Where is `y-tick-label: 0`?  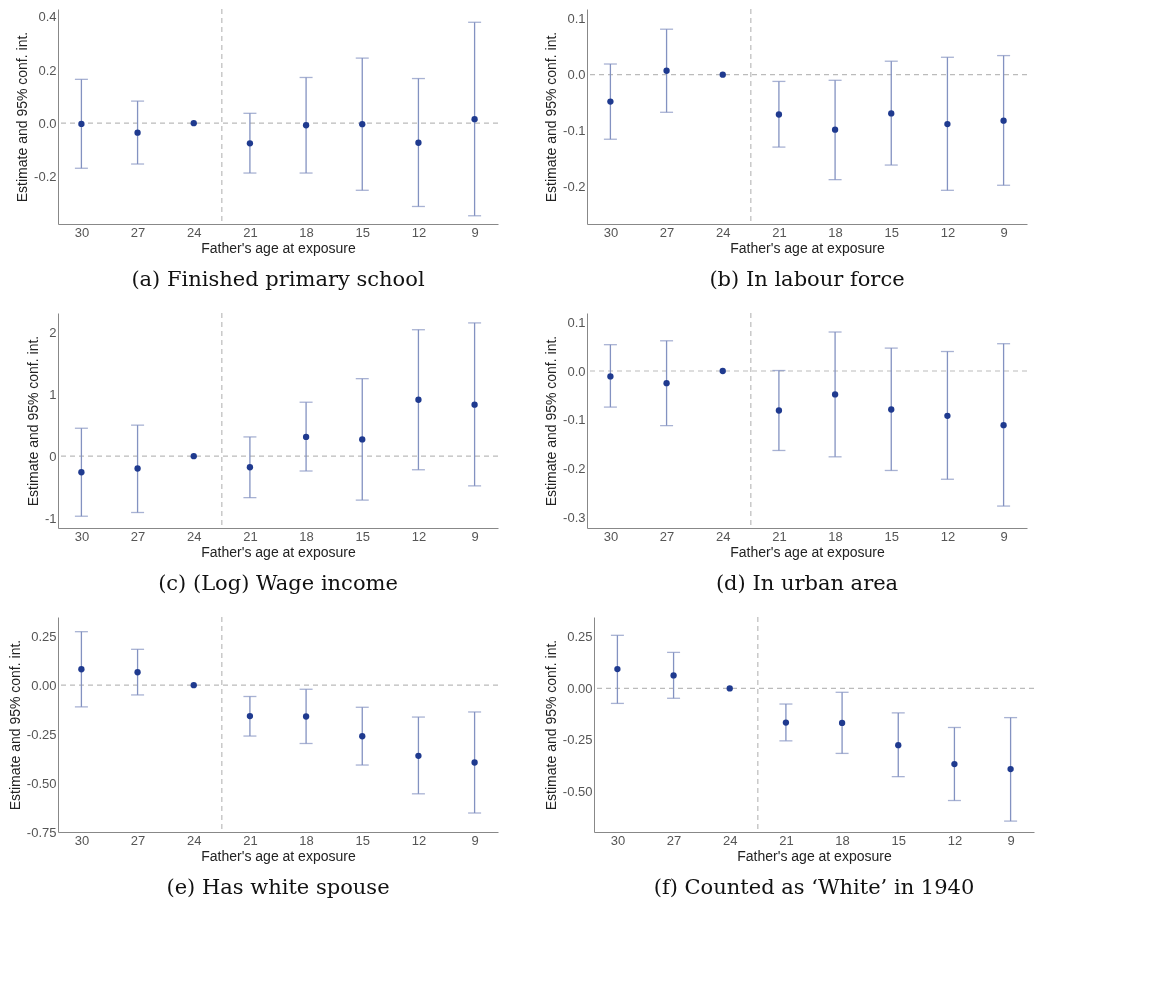
y-tick-label: 0 is located at coordinates (53, 456).